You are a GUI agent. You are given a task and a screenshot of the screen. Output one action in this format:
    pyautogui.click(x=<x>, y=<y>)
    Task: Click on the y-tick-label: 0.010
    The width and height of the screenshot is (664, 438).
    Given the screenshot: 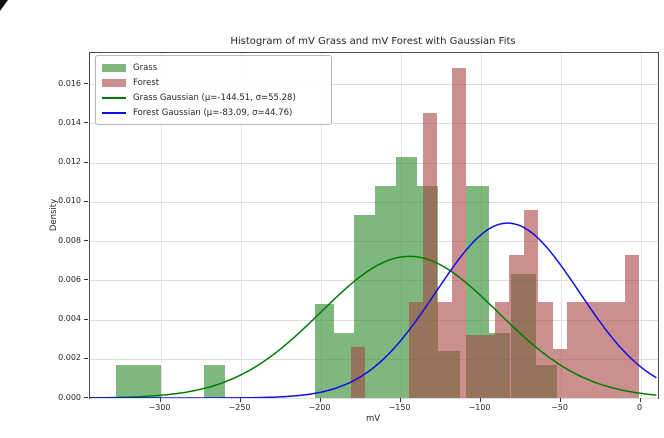 What is the action you would take?
    pyautogui.click(x=69, y=201)
    